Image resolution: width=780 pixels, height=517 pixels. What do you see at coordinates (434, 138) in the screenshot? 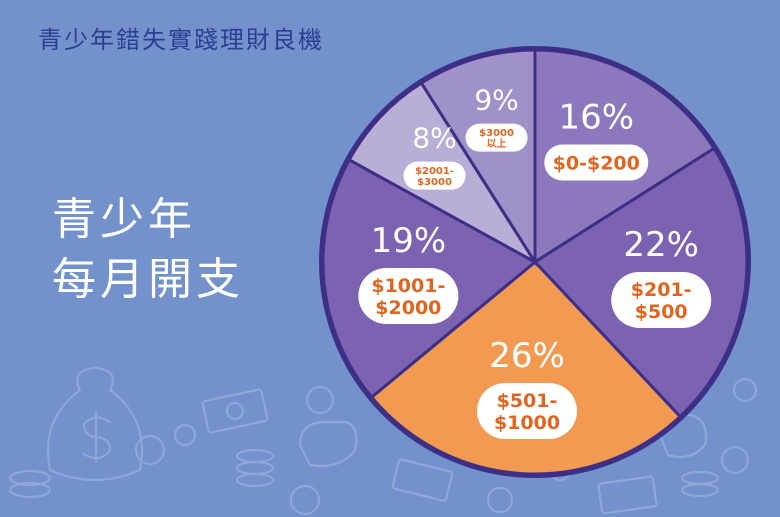
I see `slice-percent-label: 8%` at bounding box center [434, 138].